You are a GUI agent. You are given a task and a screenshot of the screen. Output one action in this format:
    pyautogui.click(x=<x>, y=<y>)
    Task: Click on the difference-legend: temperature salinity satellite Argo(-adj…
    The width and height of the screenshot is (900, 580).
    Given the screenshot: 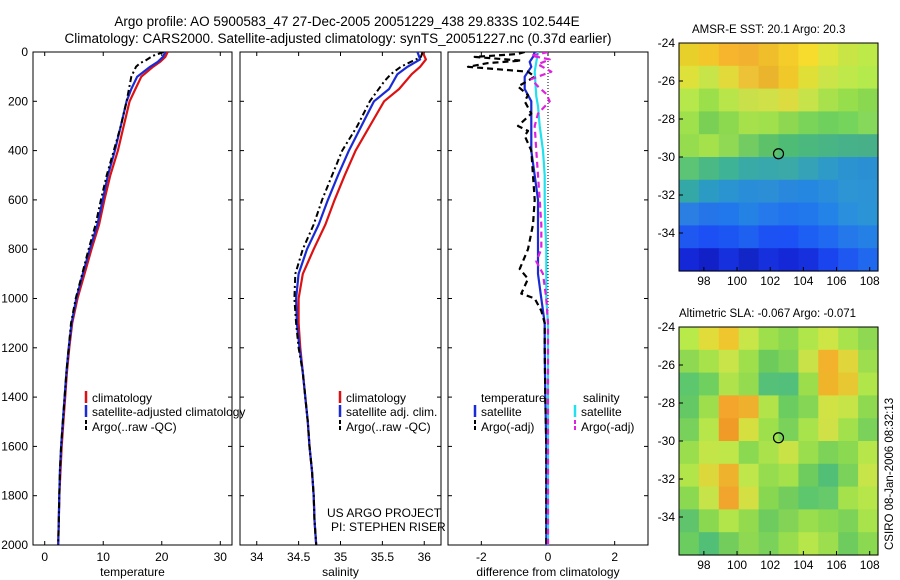 What is the action you would take?
    pyautogui.click(x=553, y=412)
    